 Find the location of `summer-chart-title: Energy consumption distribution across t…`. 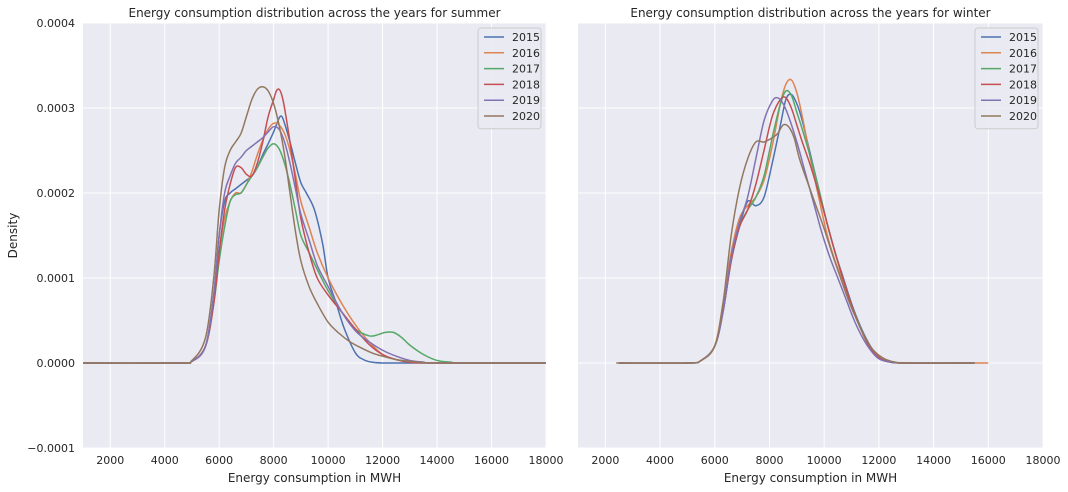

summer-chart-title: Energy consumption distribution across t… is located at coordinates (314, 13).